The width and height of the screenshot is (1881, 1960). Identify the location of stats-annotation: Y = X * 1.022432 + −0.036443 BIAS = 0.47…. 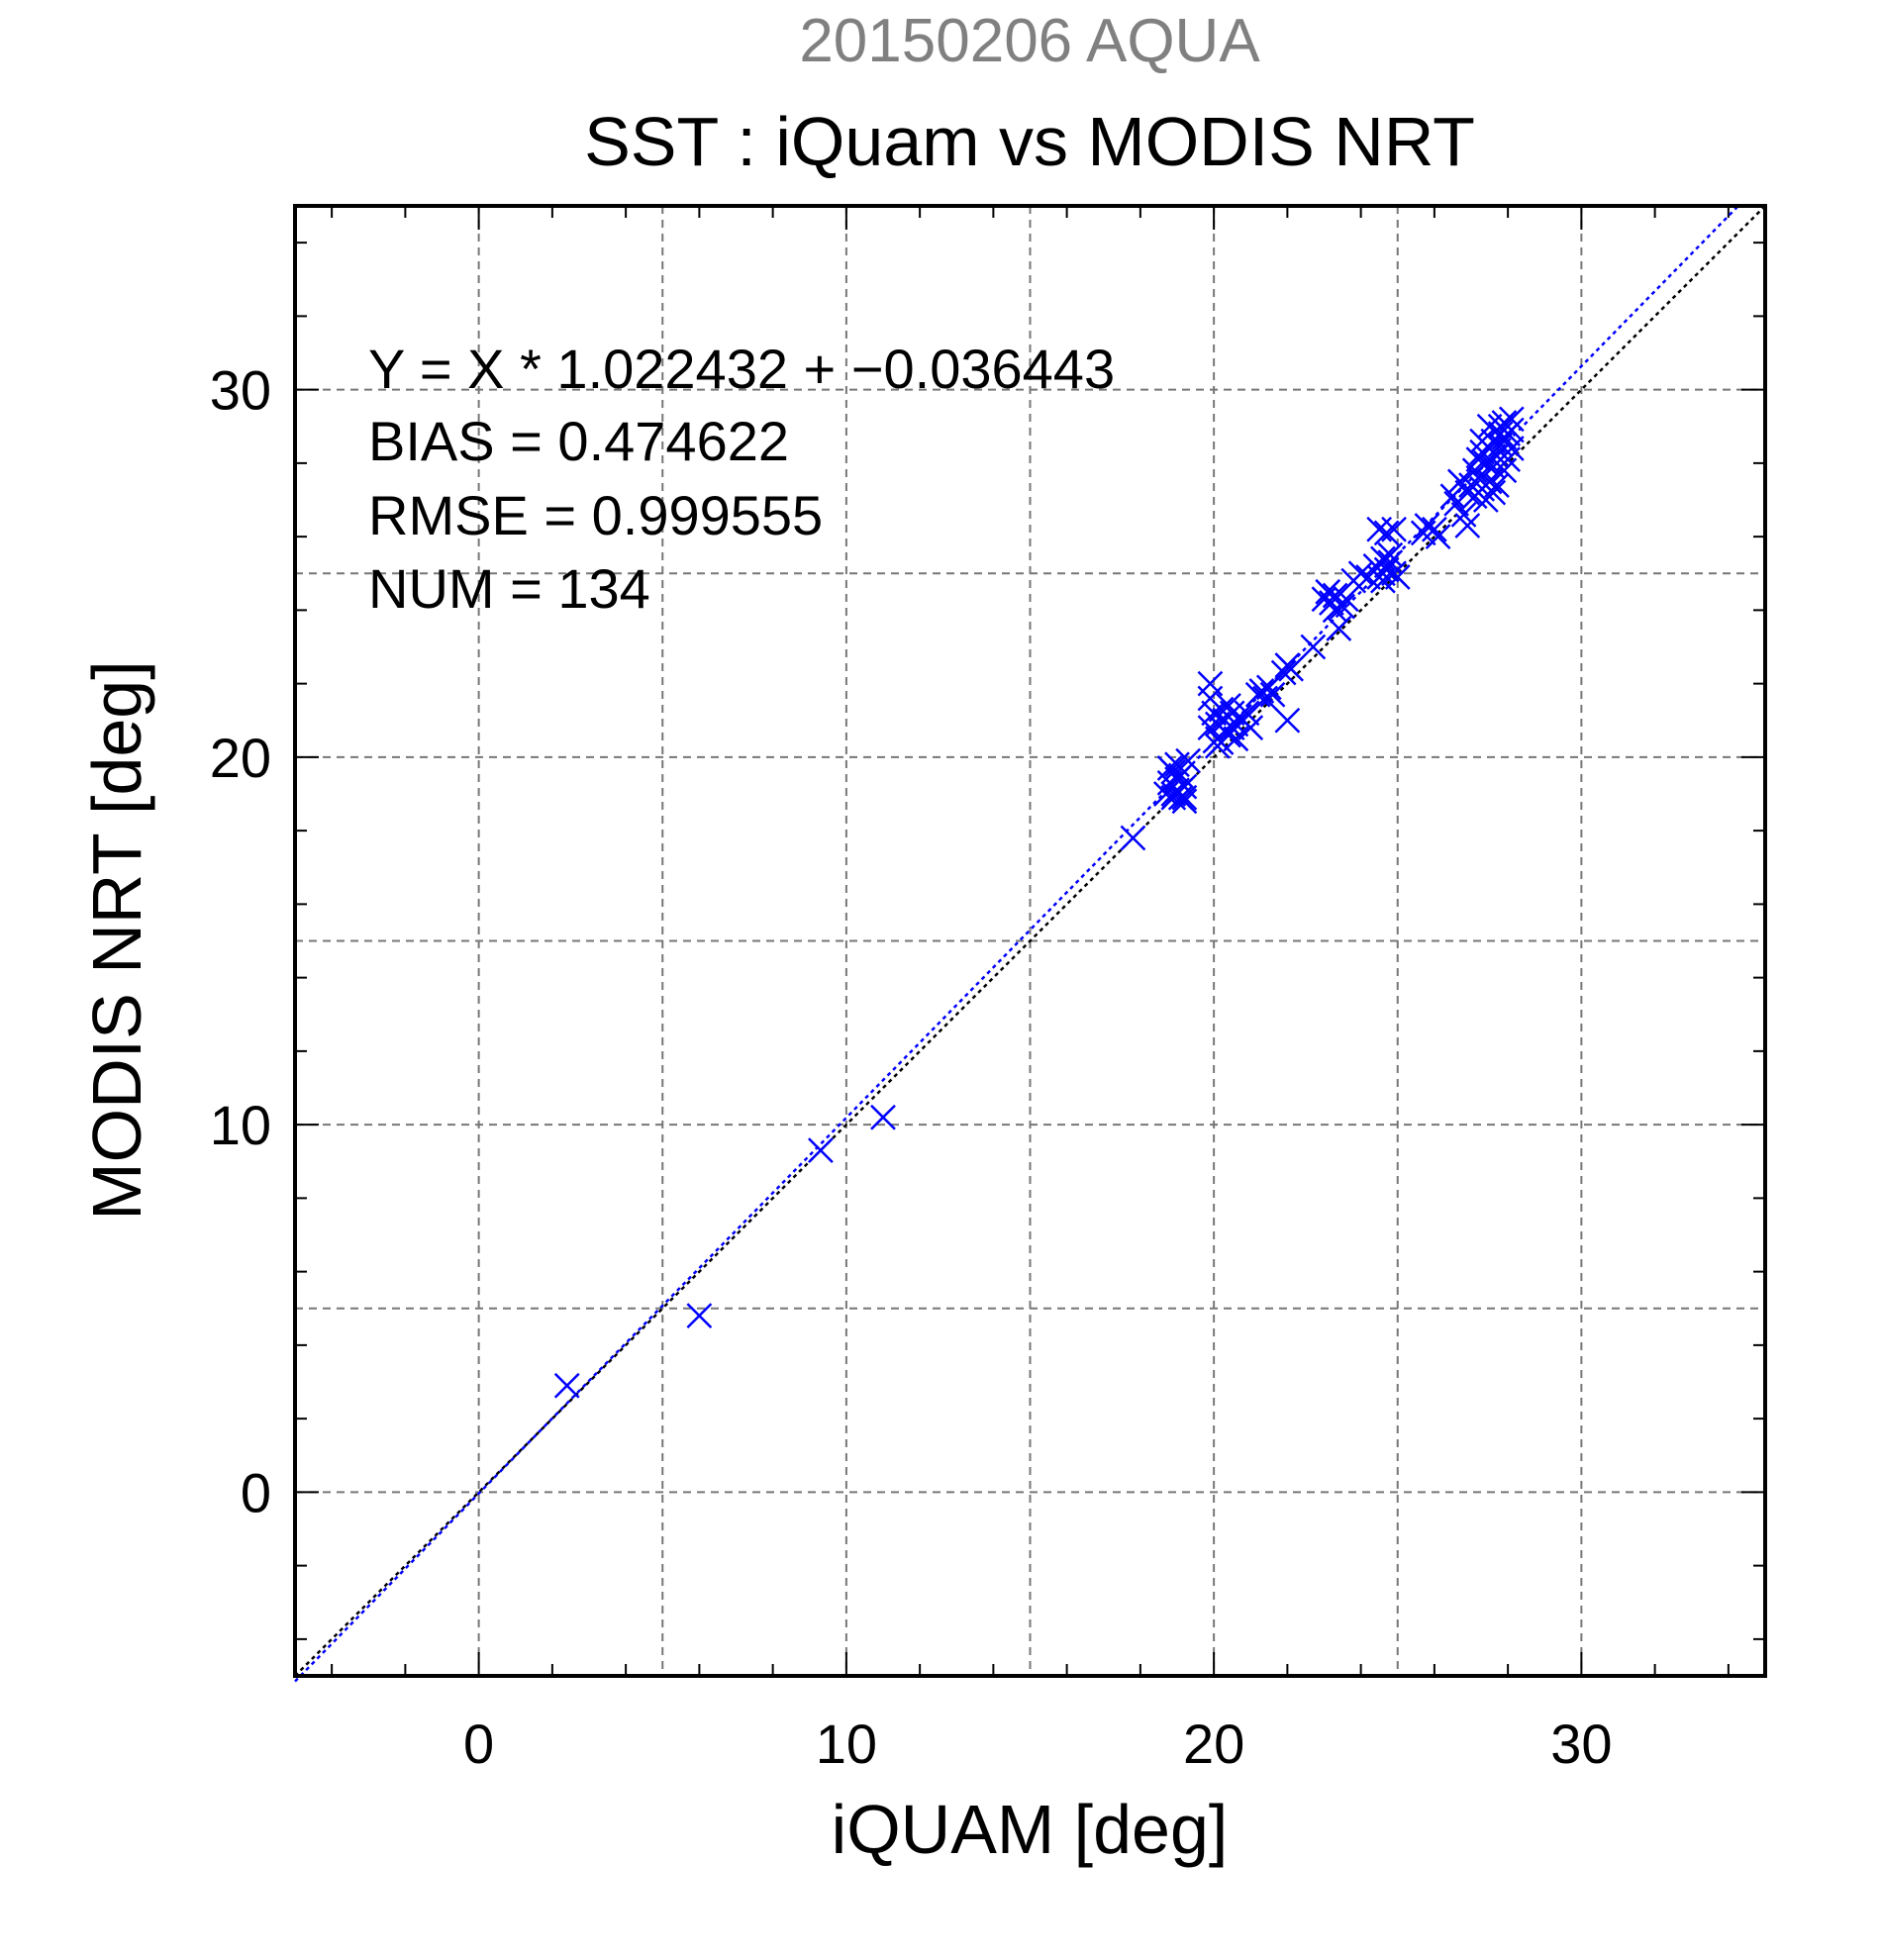
(742, 479).